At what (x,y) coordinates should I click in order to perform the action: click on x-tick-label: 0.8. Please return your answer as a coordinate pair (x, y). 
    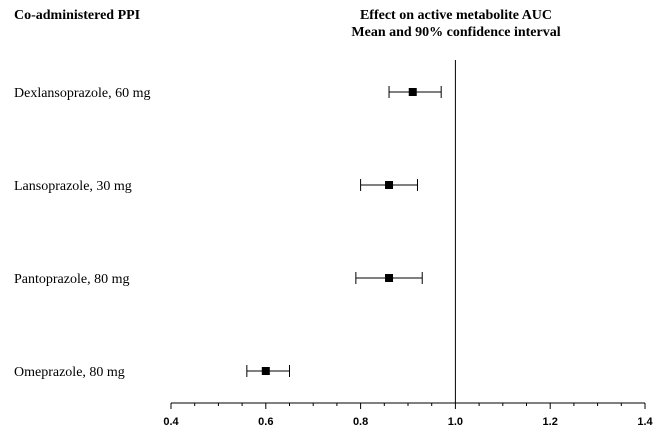
    Looking at the image, I should click on (360, 422).